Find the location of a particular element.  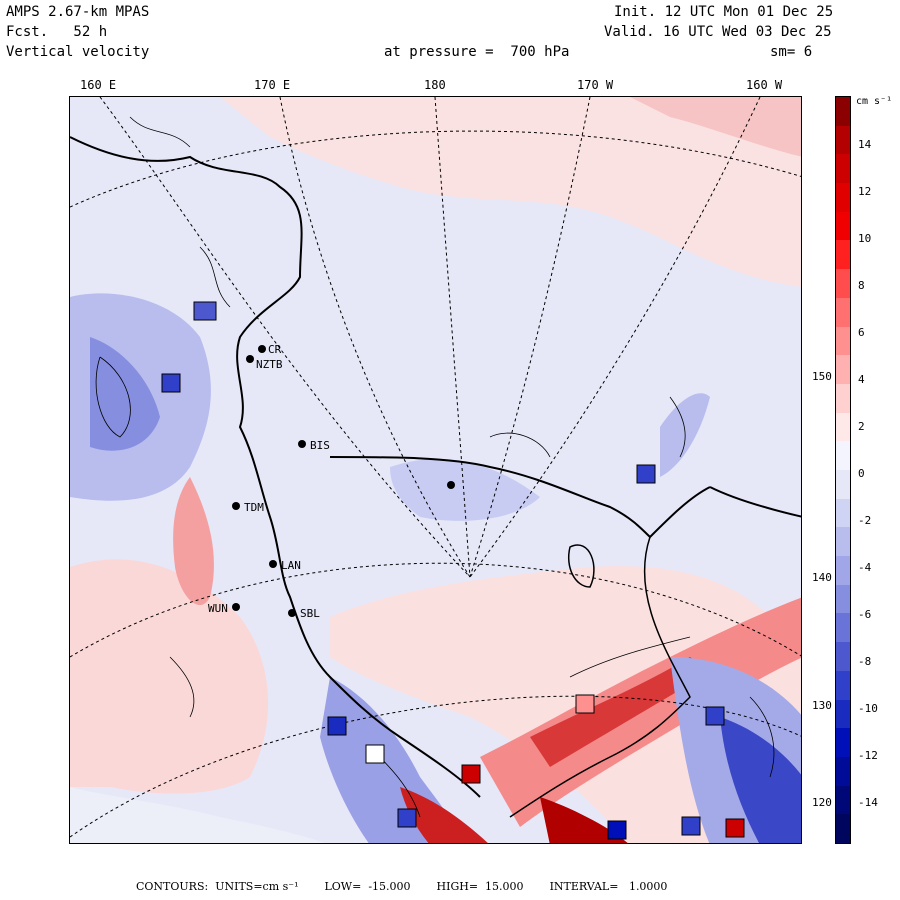

station-label-tdm: TDM is located at coordinates (254, 507).